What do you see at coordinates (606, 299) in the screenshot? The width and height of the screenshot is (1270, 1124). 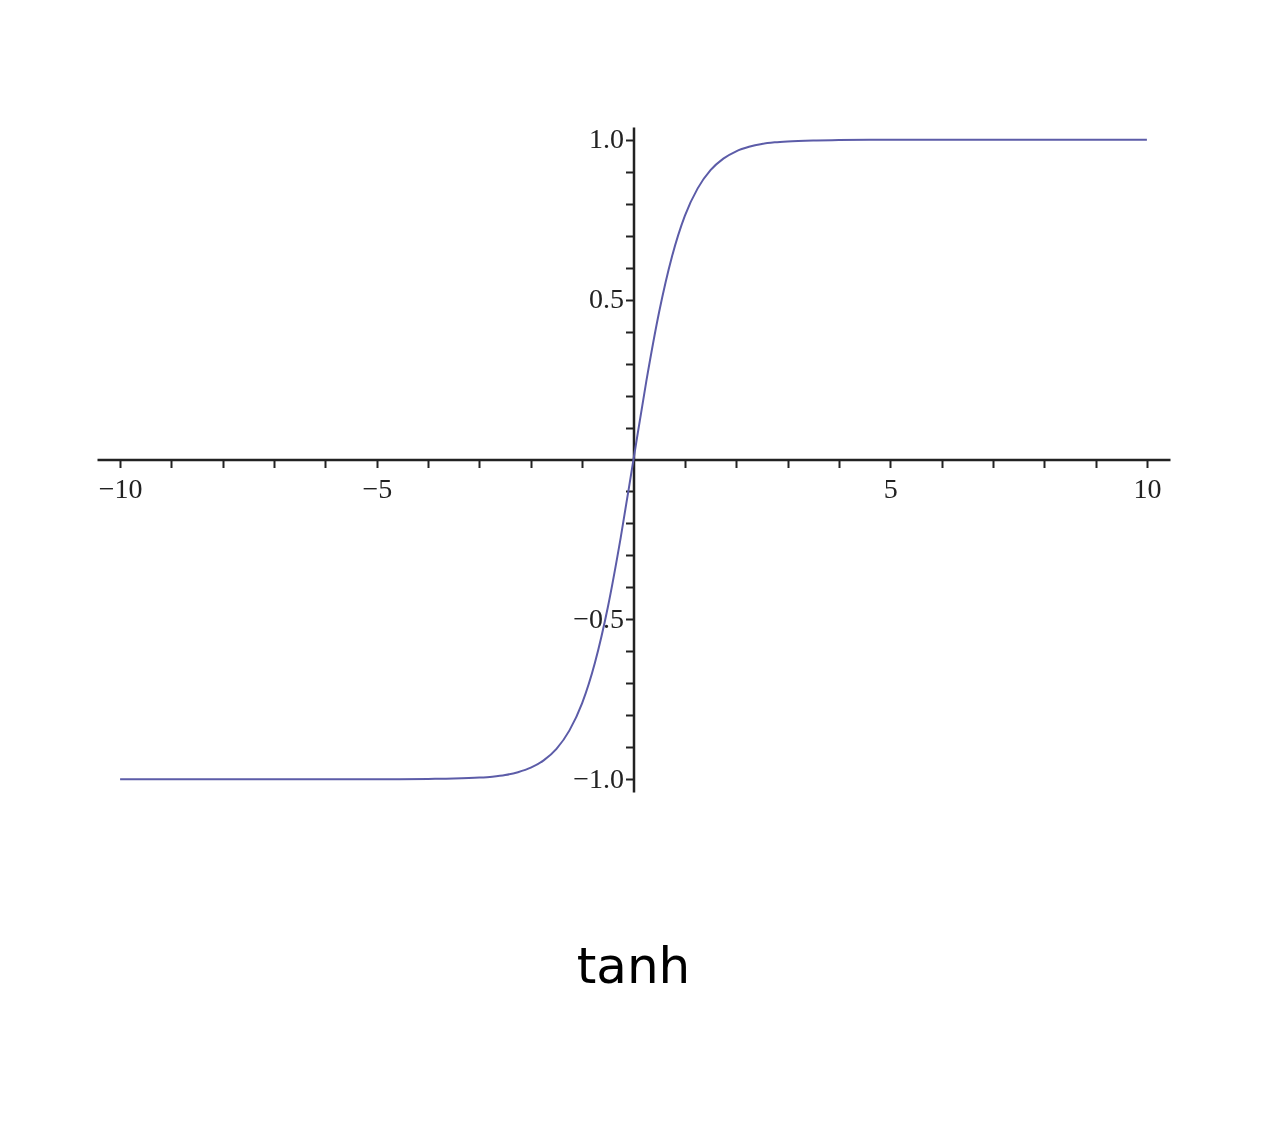 I see `y-tick-label: 0.5` at bounding box center [606, 299].